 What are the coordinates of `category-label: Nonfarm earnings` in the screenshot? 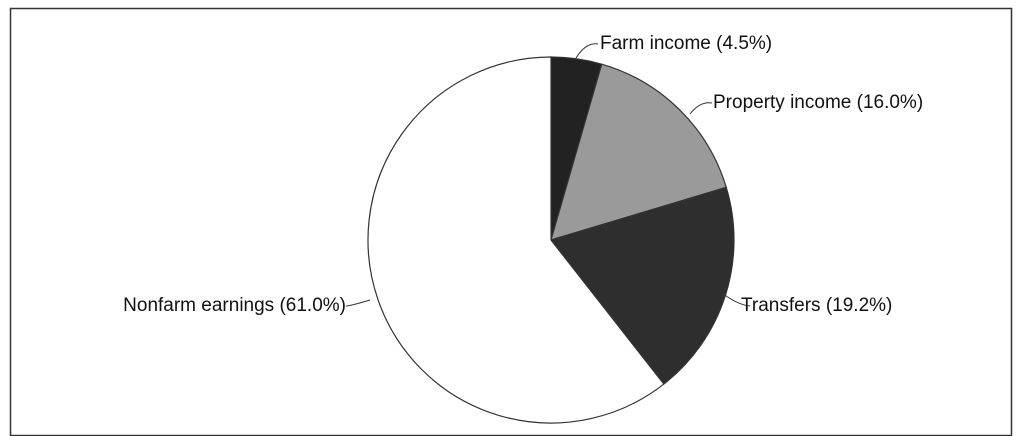 It's located at (198, 305).